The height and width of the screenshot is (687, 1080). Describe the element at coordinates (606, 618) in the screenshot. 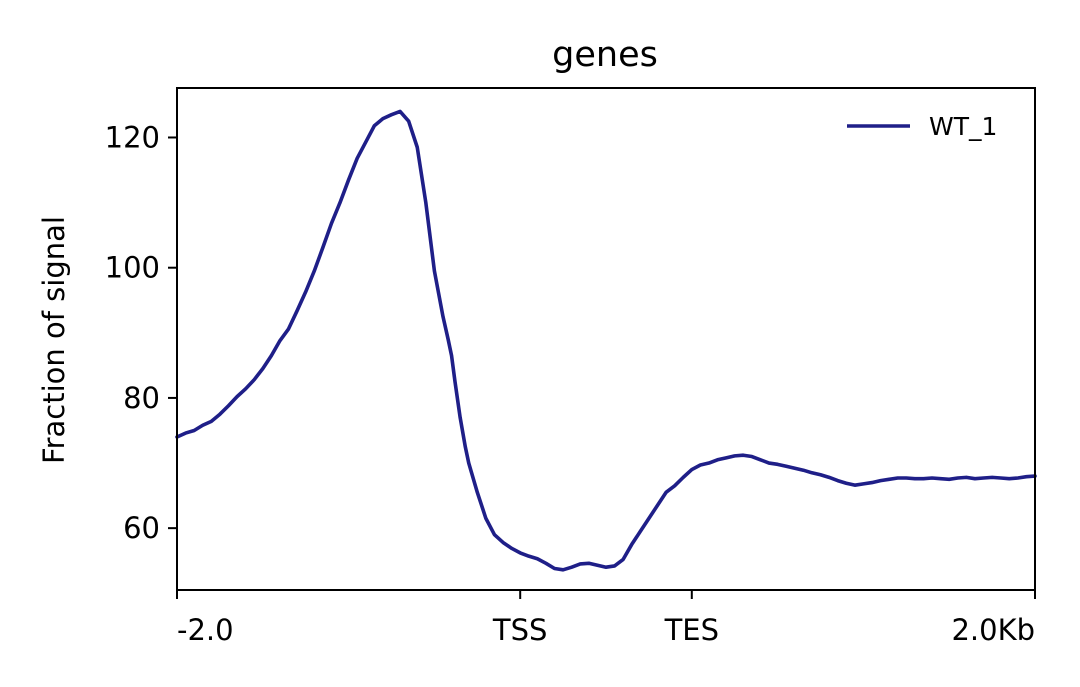

I see `x-axis-ticks: -2.0 TSS TES 2.0Kb` at that location.